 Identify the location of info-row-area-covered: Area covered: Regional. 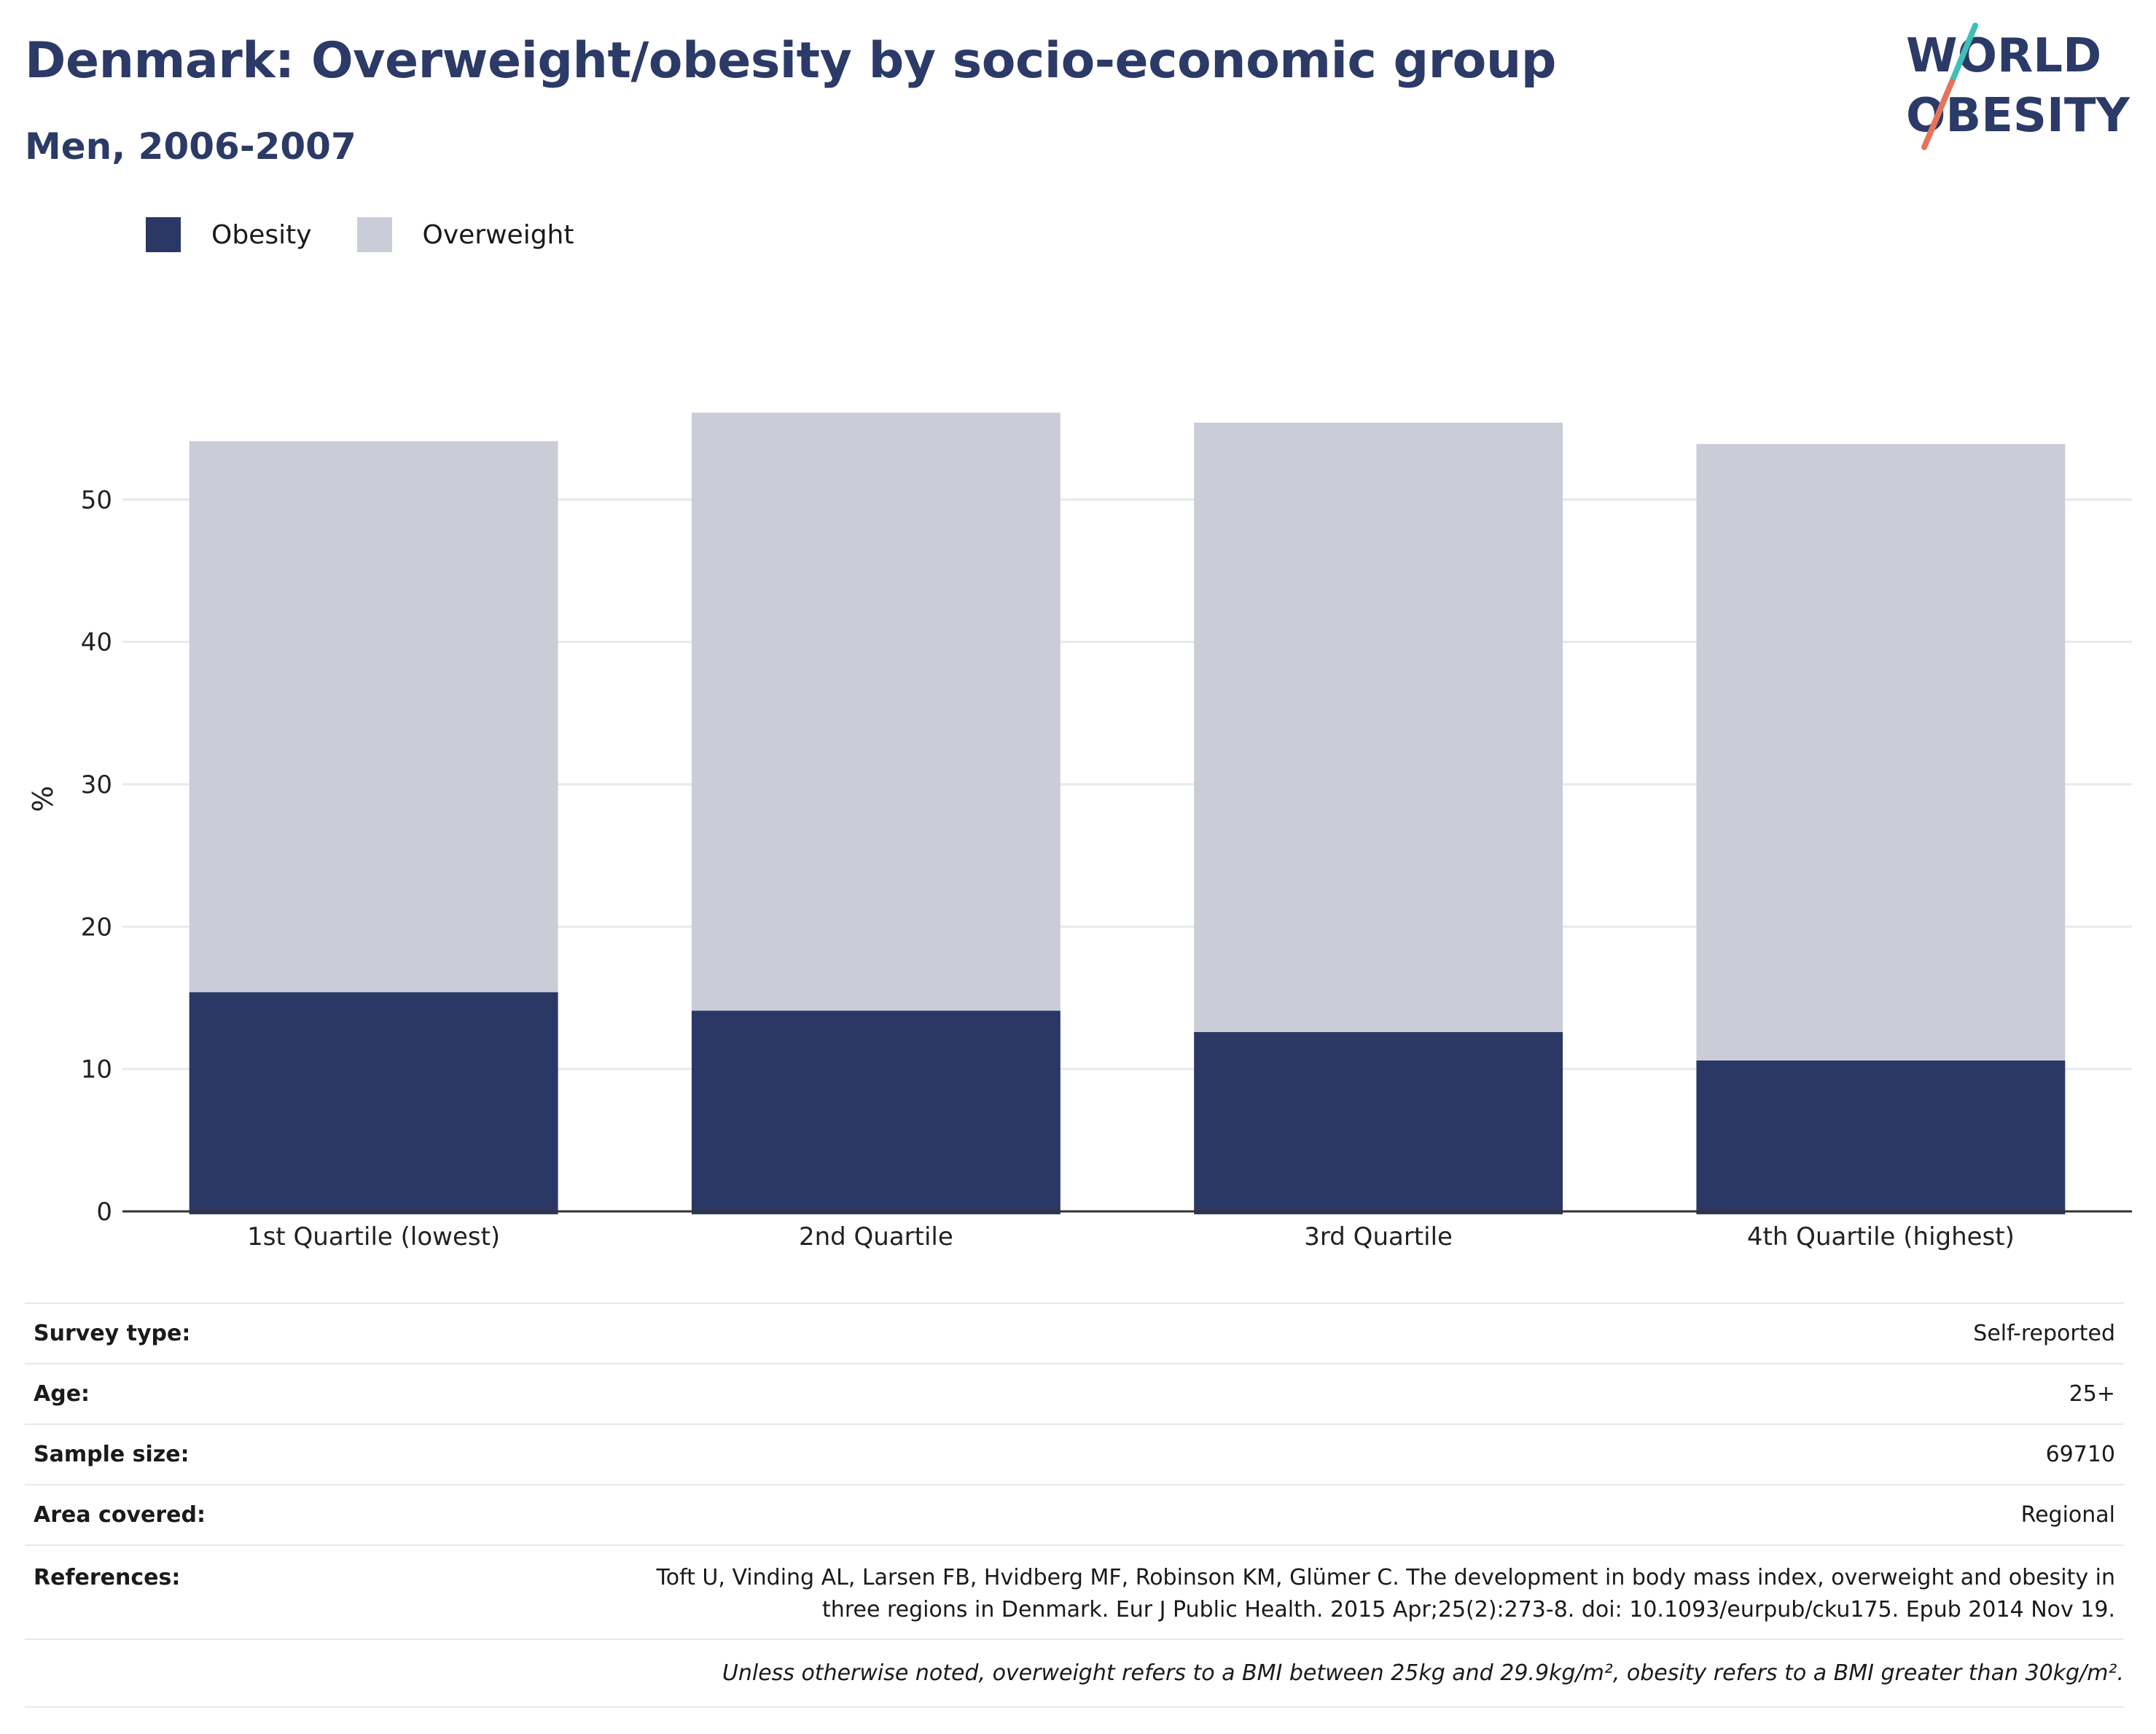
(1075, 1515).